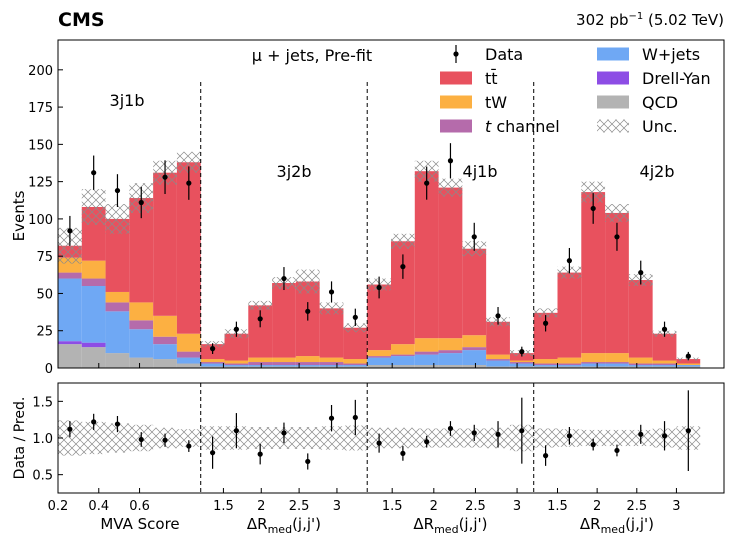 This screenshot has height=534, width=747. What do you see at coordinates (70, 343) in the screenshot?
I see `bar-dy` at bounding box center [70, 343].